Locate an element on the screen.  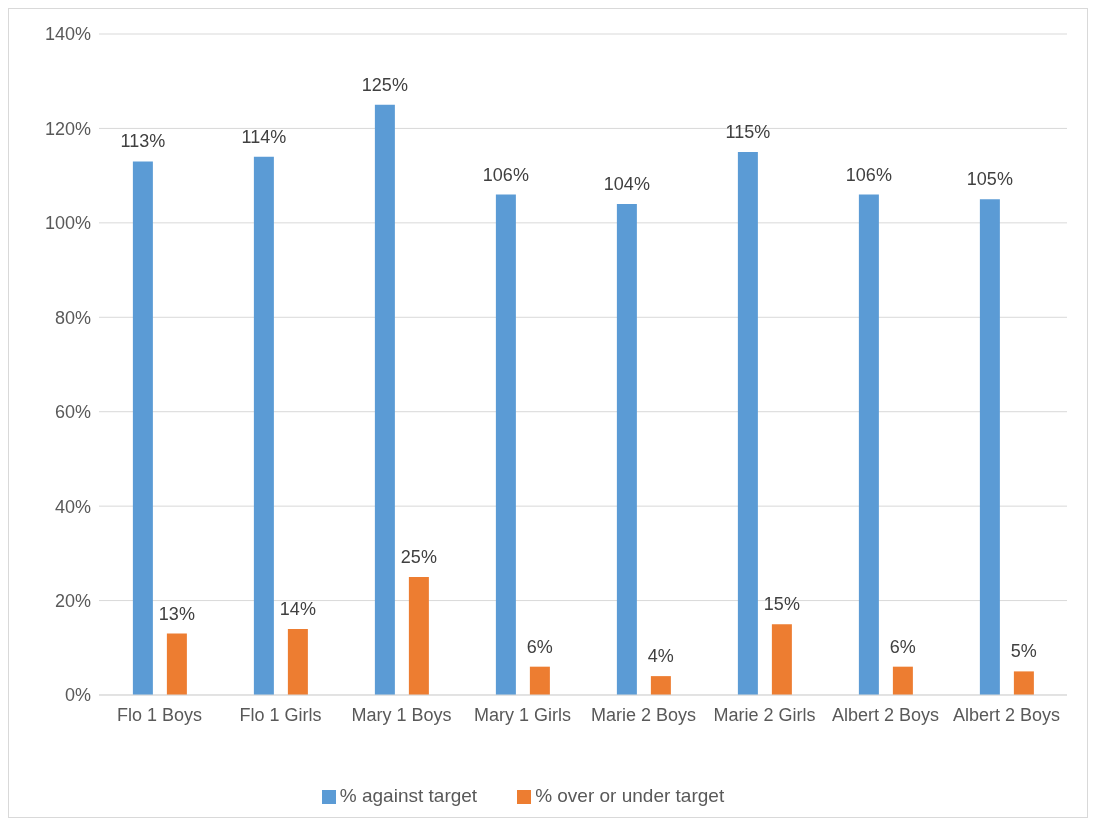
y-tick-label: 120% is located at coordinates (67, 128).